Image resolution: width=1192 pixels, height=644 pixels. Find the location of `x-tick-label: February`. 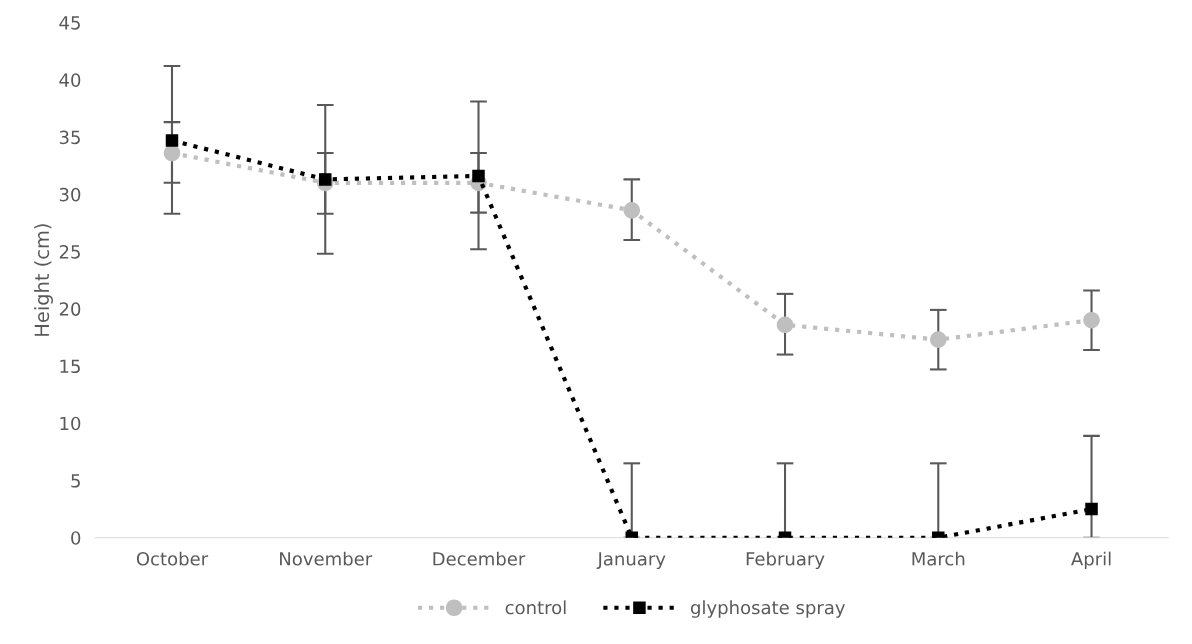

x-tick-label: February is located at coordinates (785, 560).